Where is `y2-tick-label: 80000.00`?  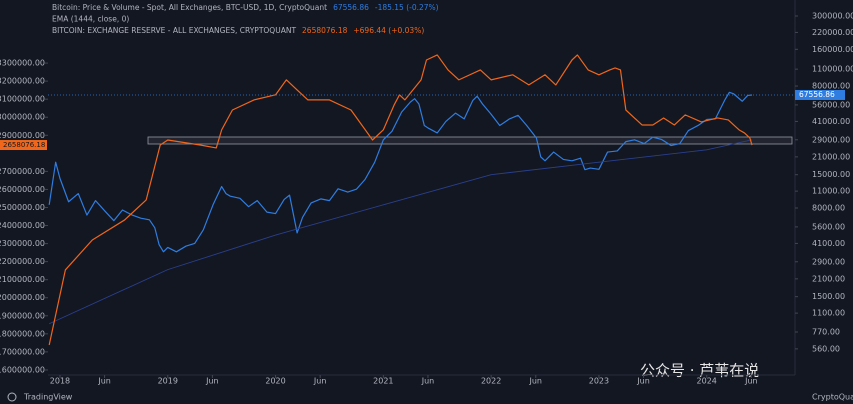
y2-tick-label: 80000.00 is located at coordinates (831, 86).